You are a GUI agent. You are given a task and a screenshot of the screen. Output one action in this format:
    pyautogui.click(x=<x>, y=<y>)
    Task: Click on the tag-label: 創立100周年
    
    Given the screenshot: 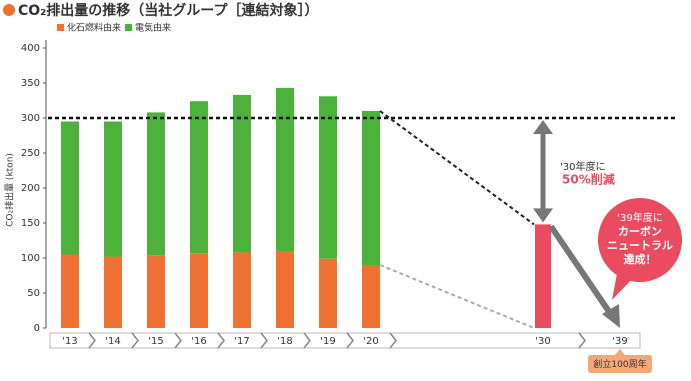 What is the action you would take?
    pyautogui.click(x=619, y=364)
    